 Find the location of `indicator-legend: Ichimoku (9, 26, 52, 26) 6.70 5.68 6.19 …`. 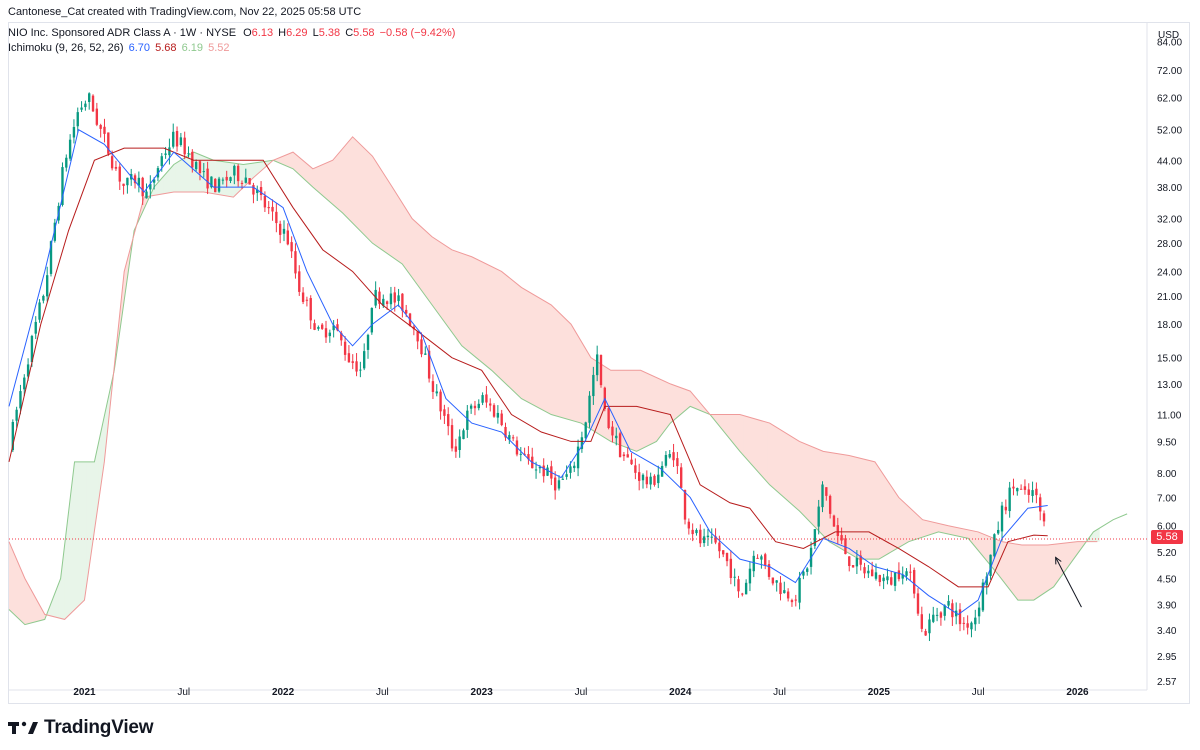

indicator-legend: Ichimoku (9, 26, 52, 26) 6.70 5.68 6.19 … is located at coordinates (120, 48).